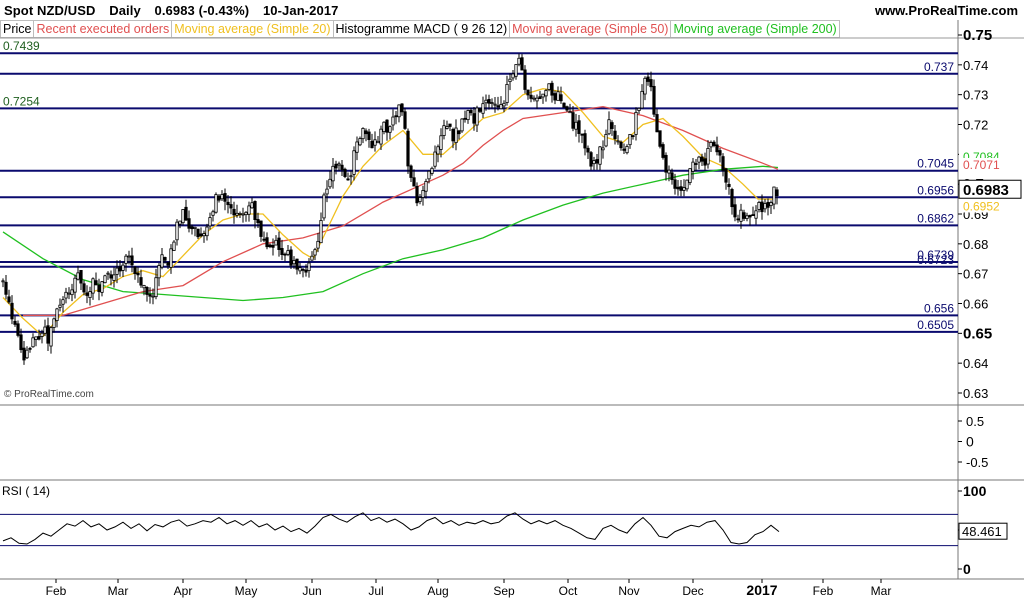  Describe the element at coordinates (986, 190) in the screenshot. I see `last-price-tag-label: 0.6983` at that location.